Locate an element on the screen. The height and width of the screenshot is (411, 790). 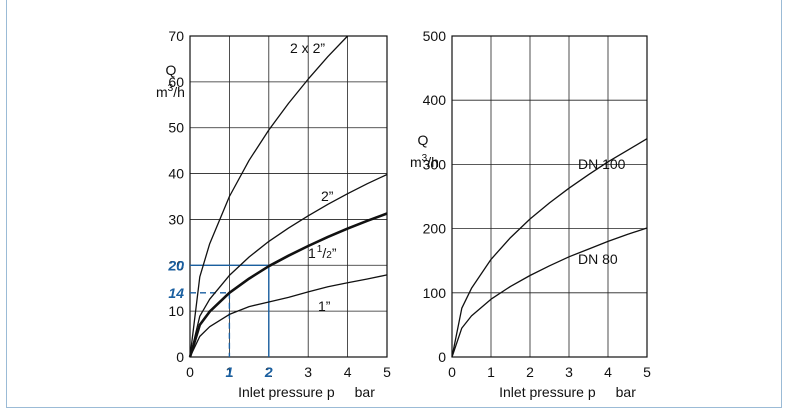
y-tick-label: 40 is located at coordinates (176, 174).